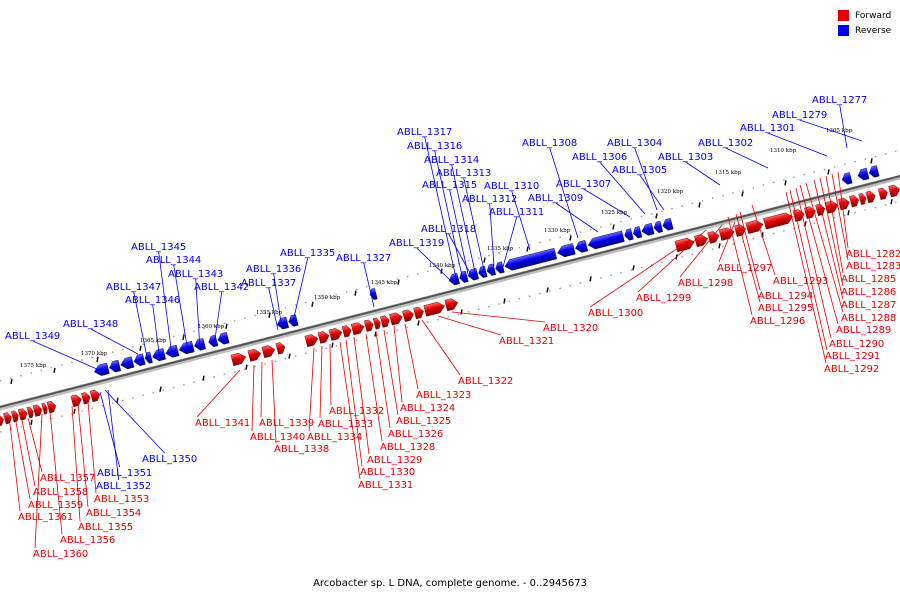  What do you see at coordinates (87, 540) in the screenshot?
I see `gene-label-abll-1356: ABLL_1356` at bounding box center [87, 540].